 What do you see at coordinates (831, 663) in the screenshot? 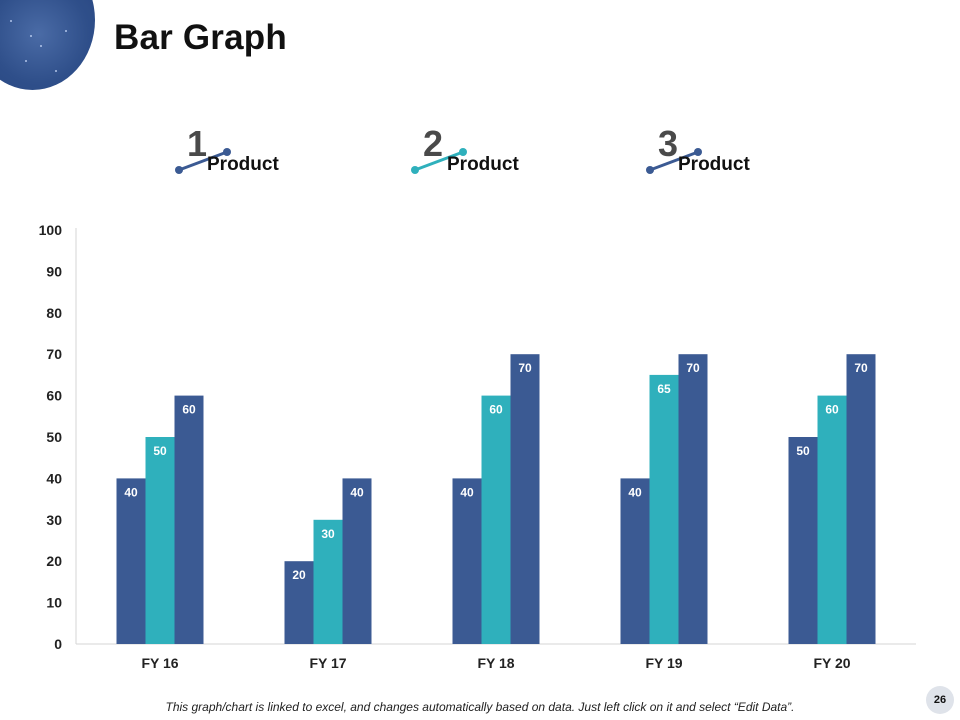
I see `x-tick-label: FY 20` at bounding box center [831, 663].